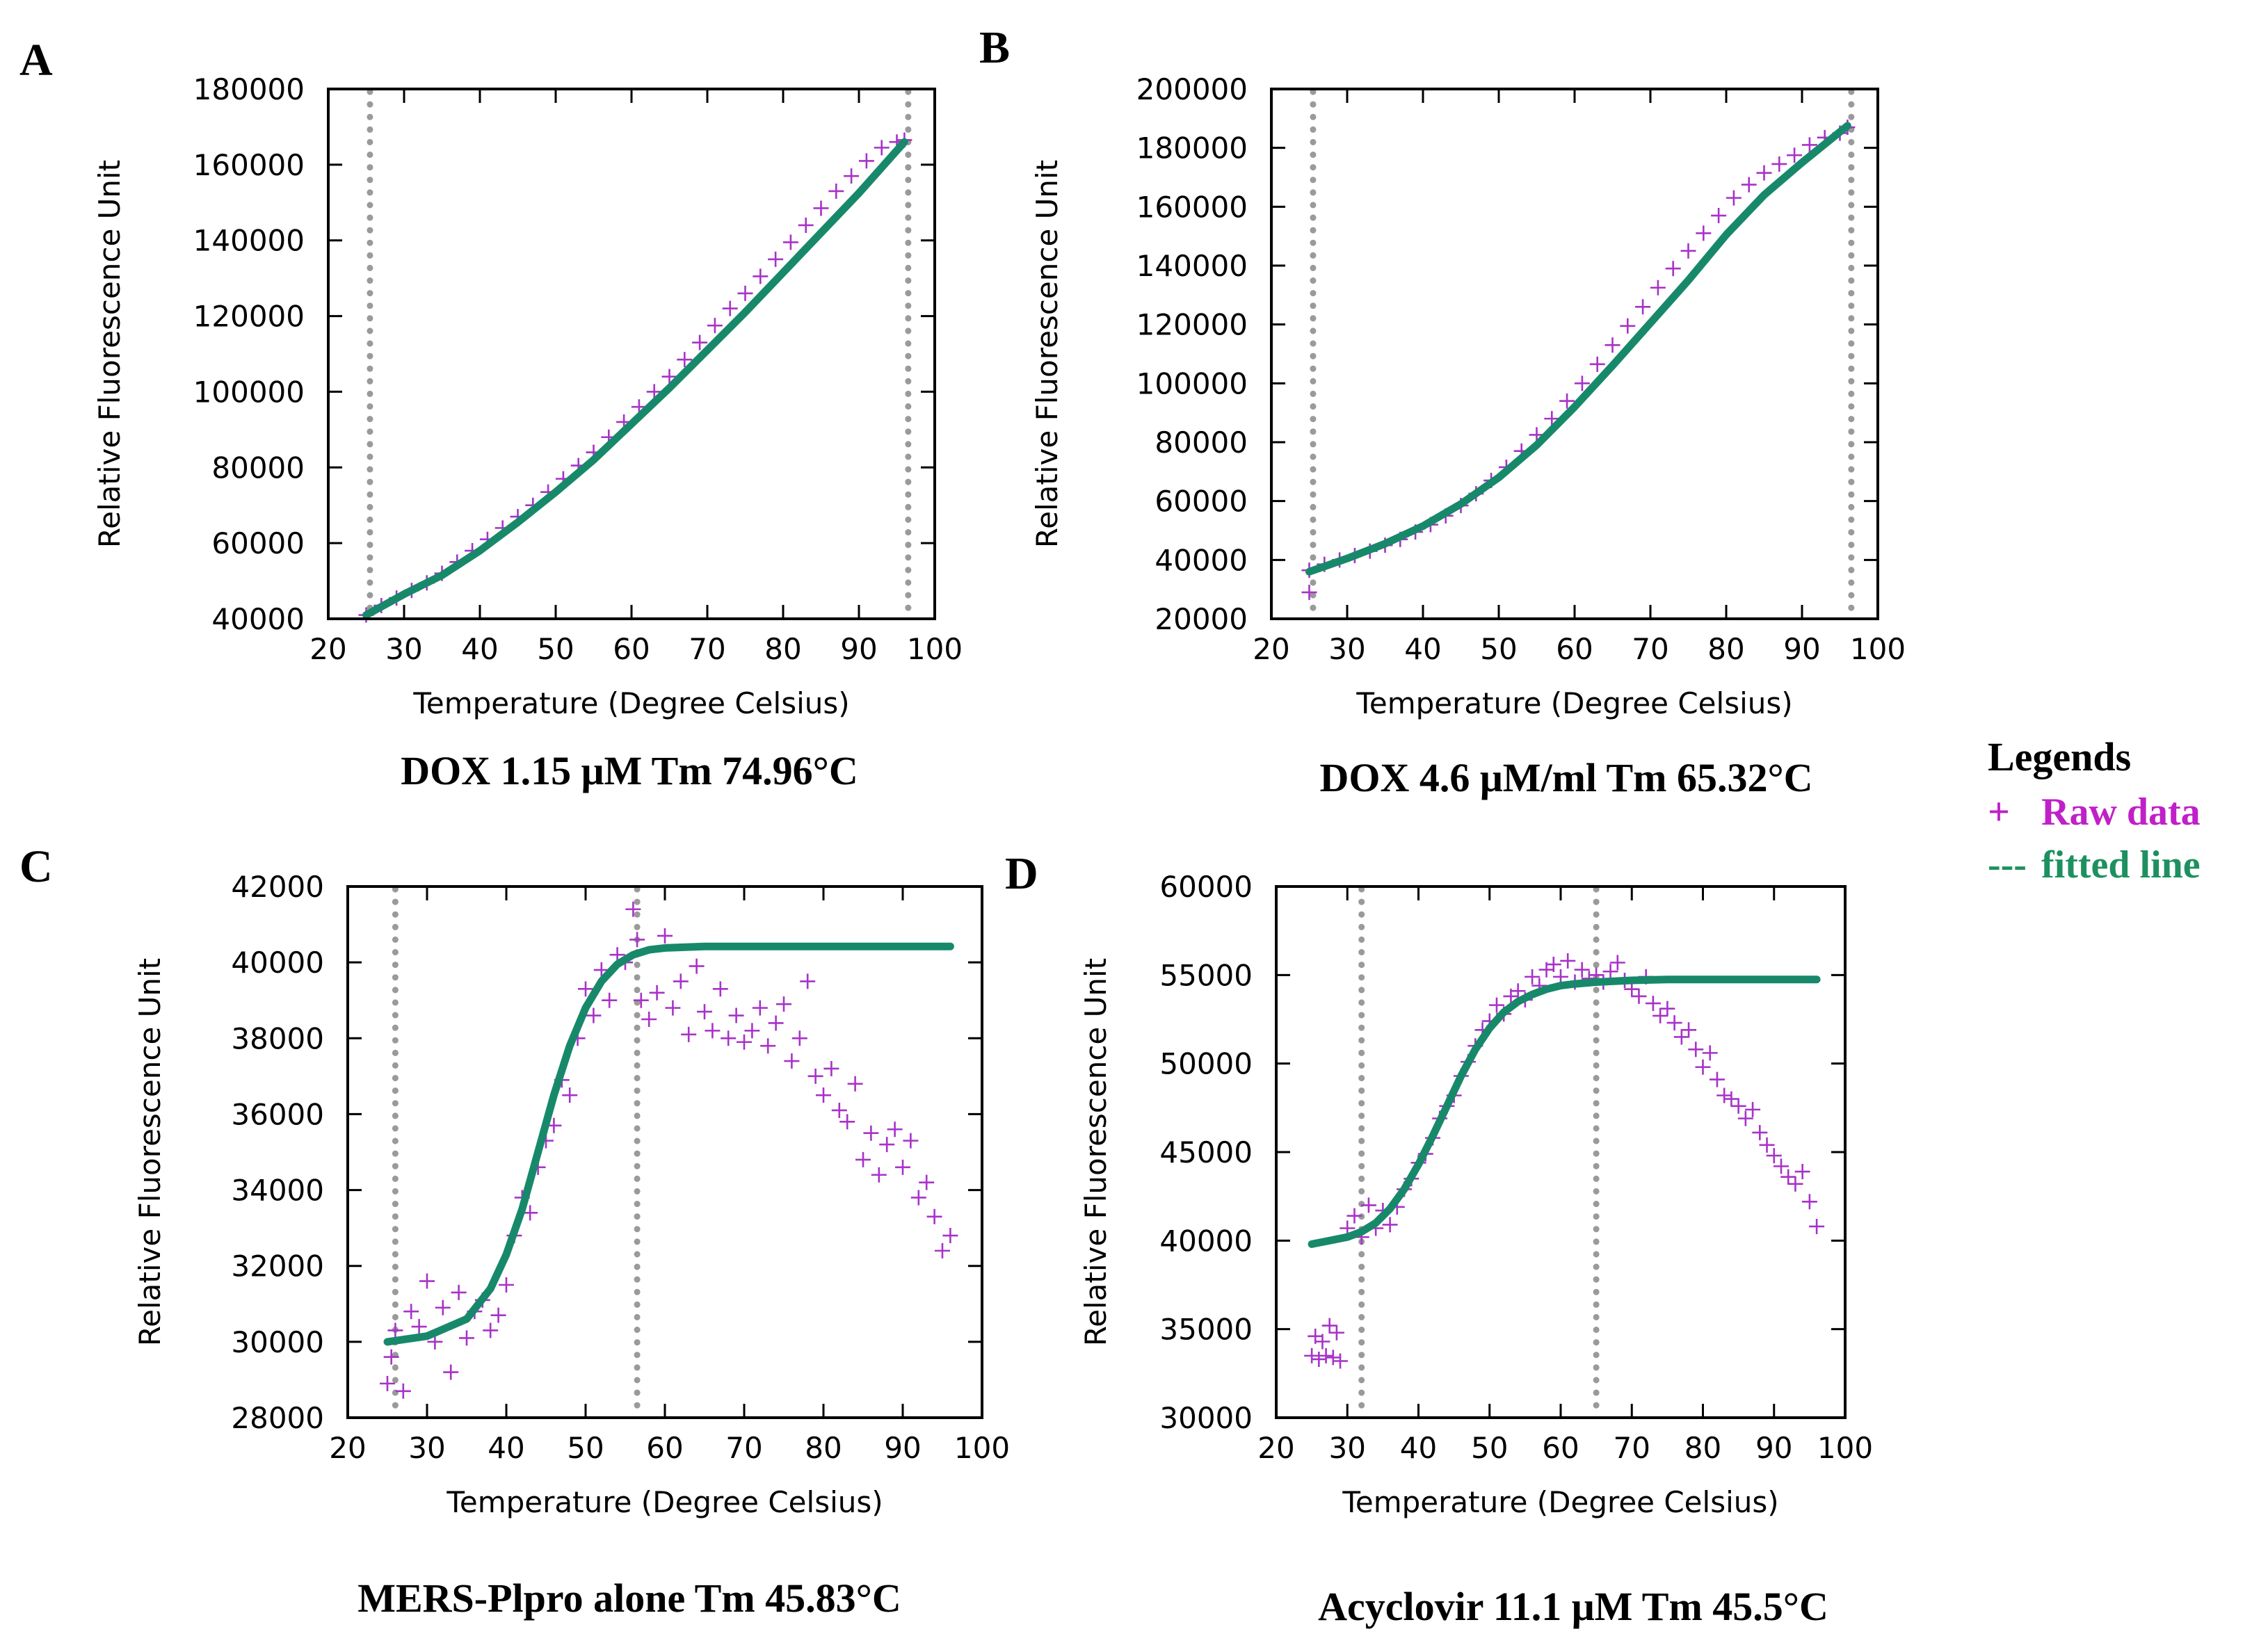  Describe the element at coordinates (2007, 864) in the screenshot. I see `legend-fit-marker: ---` at that location.